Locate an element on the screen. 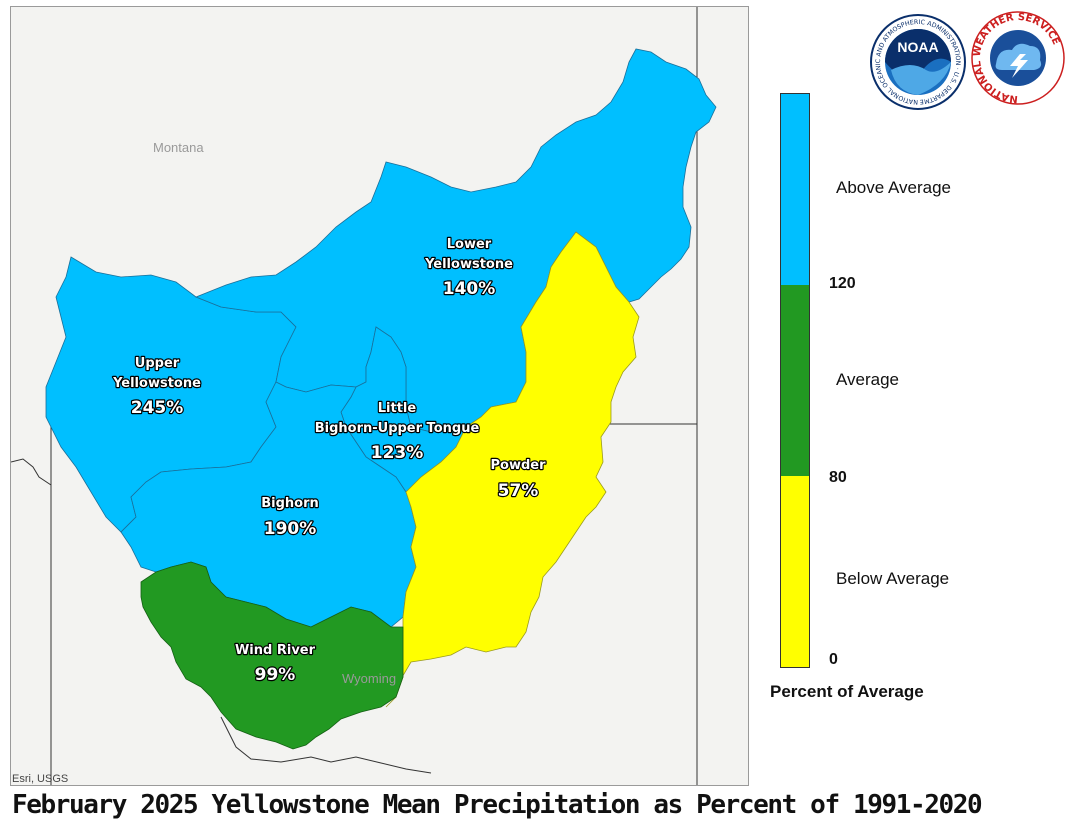 This screenshot has height=834, width=1076. basin-label-powder: Powder 57% is located at coordinates (518, 479).